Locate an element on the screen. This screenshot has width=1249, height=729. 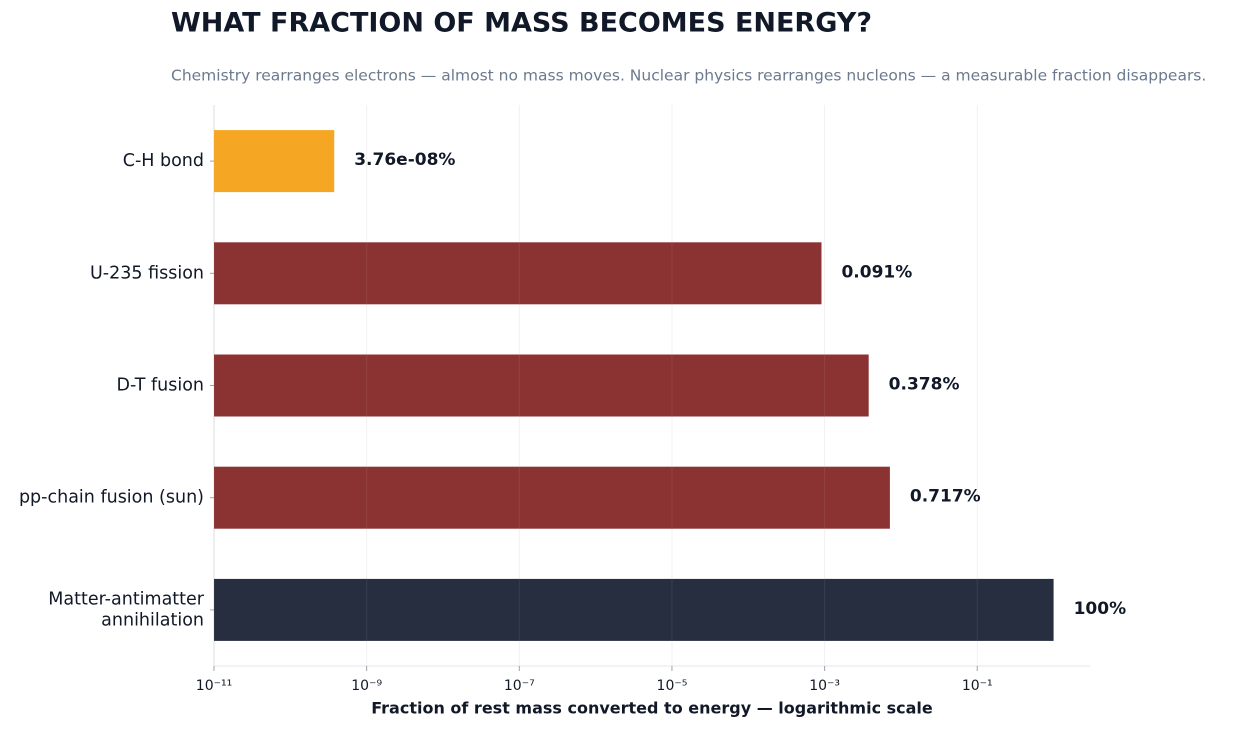
y-tick-label: Matter-antimatter annihilation is located at coordinates (126, 609).